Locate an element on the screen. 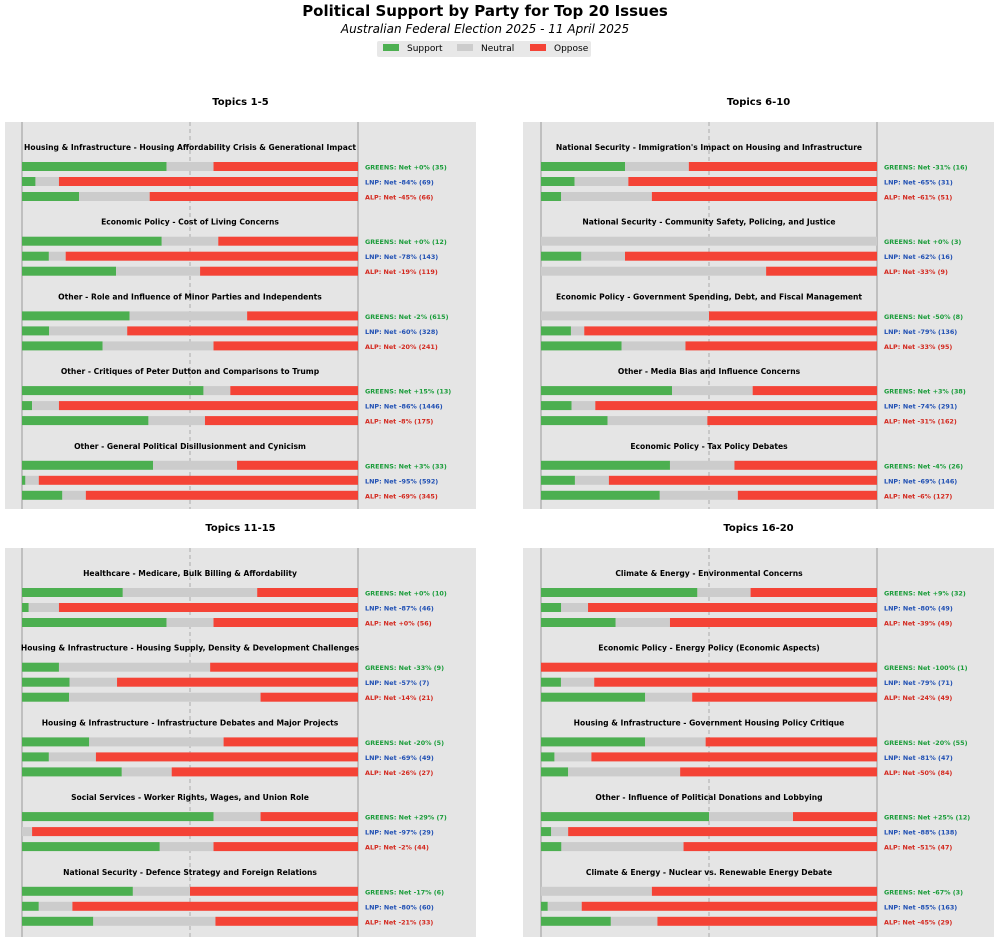 The image size is (1000, 942). panel-3-topic-3-alp-neutral-bar is located at coordinates (146, 772).